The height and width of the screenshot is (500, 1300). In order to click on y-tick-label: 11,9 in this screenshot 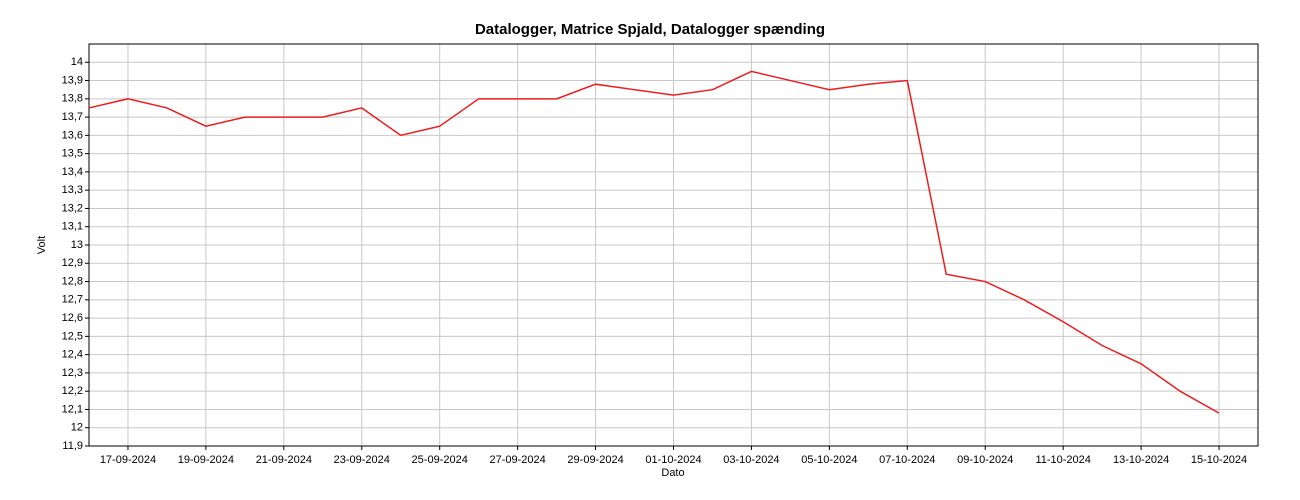, I will do `click(72, 446)`.